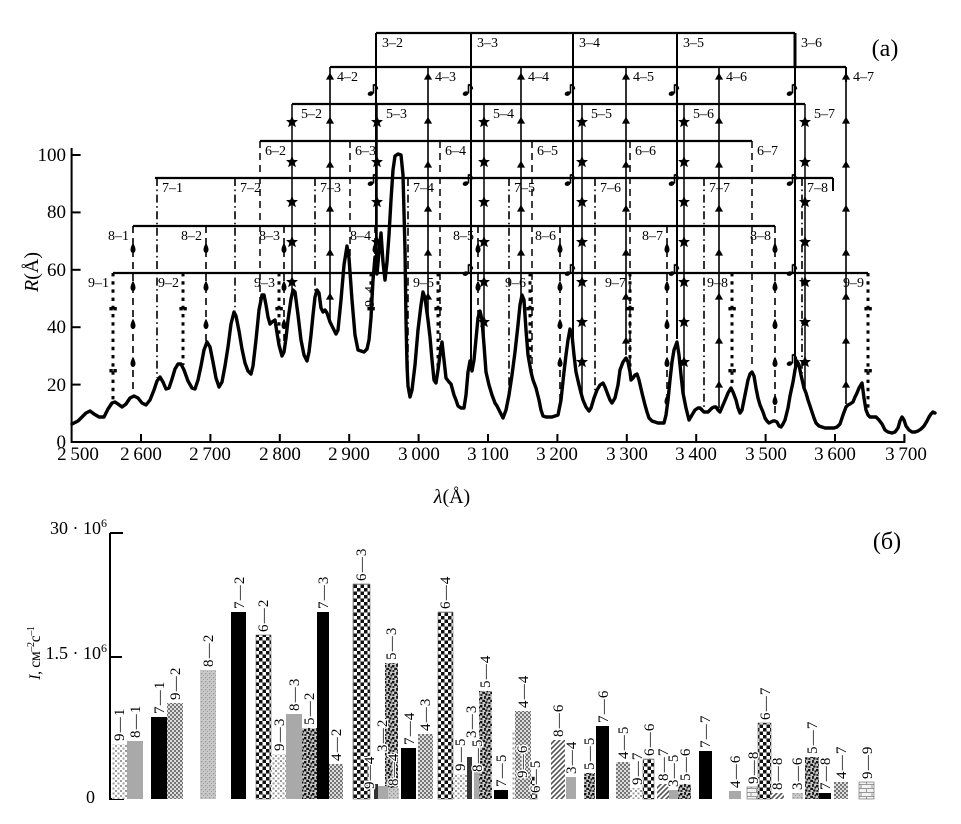 The width and height of the screenshot is (961, 824). Describe the element at coordinates (311, 114) in the screenshot. I see `svg-text: 5–2` at that location.